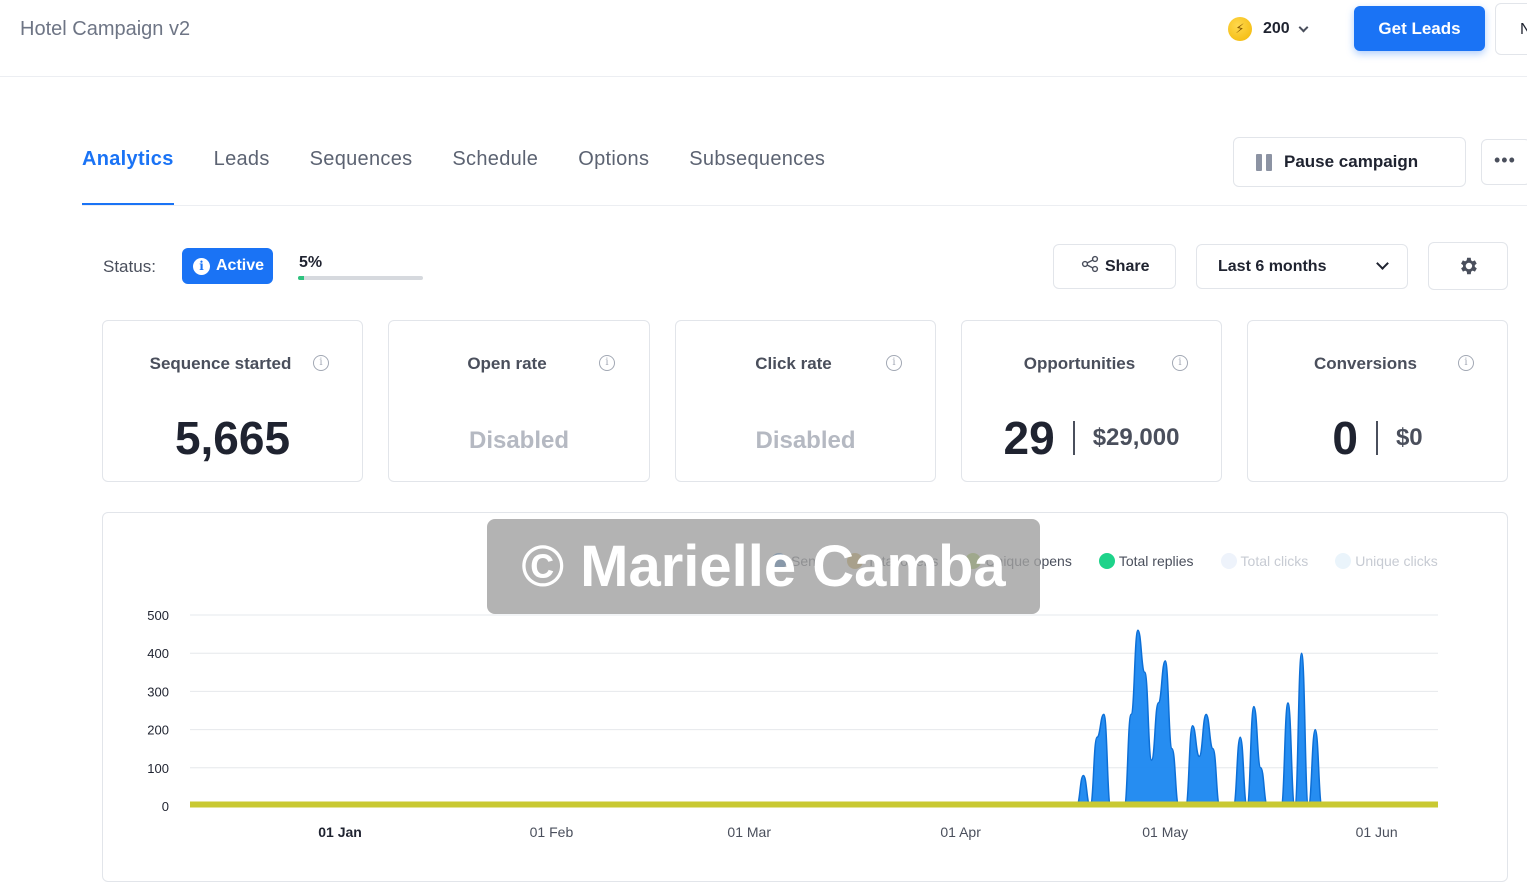 The width and height of the screenshot is (1527, 883). I want to click on status-value: Active, so click(240, 265).